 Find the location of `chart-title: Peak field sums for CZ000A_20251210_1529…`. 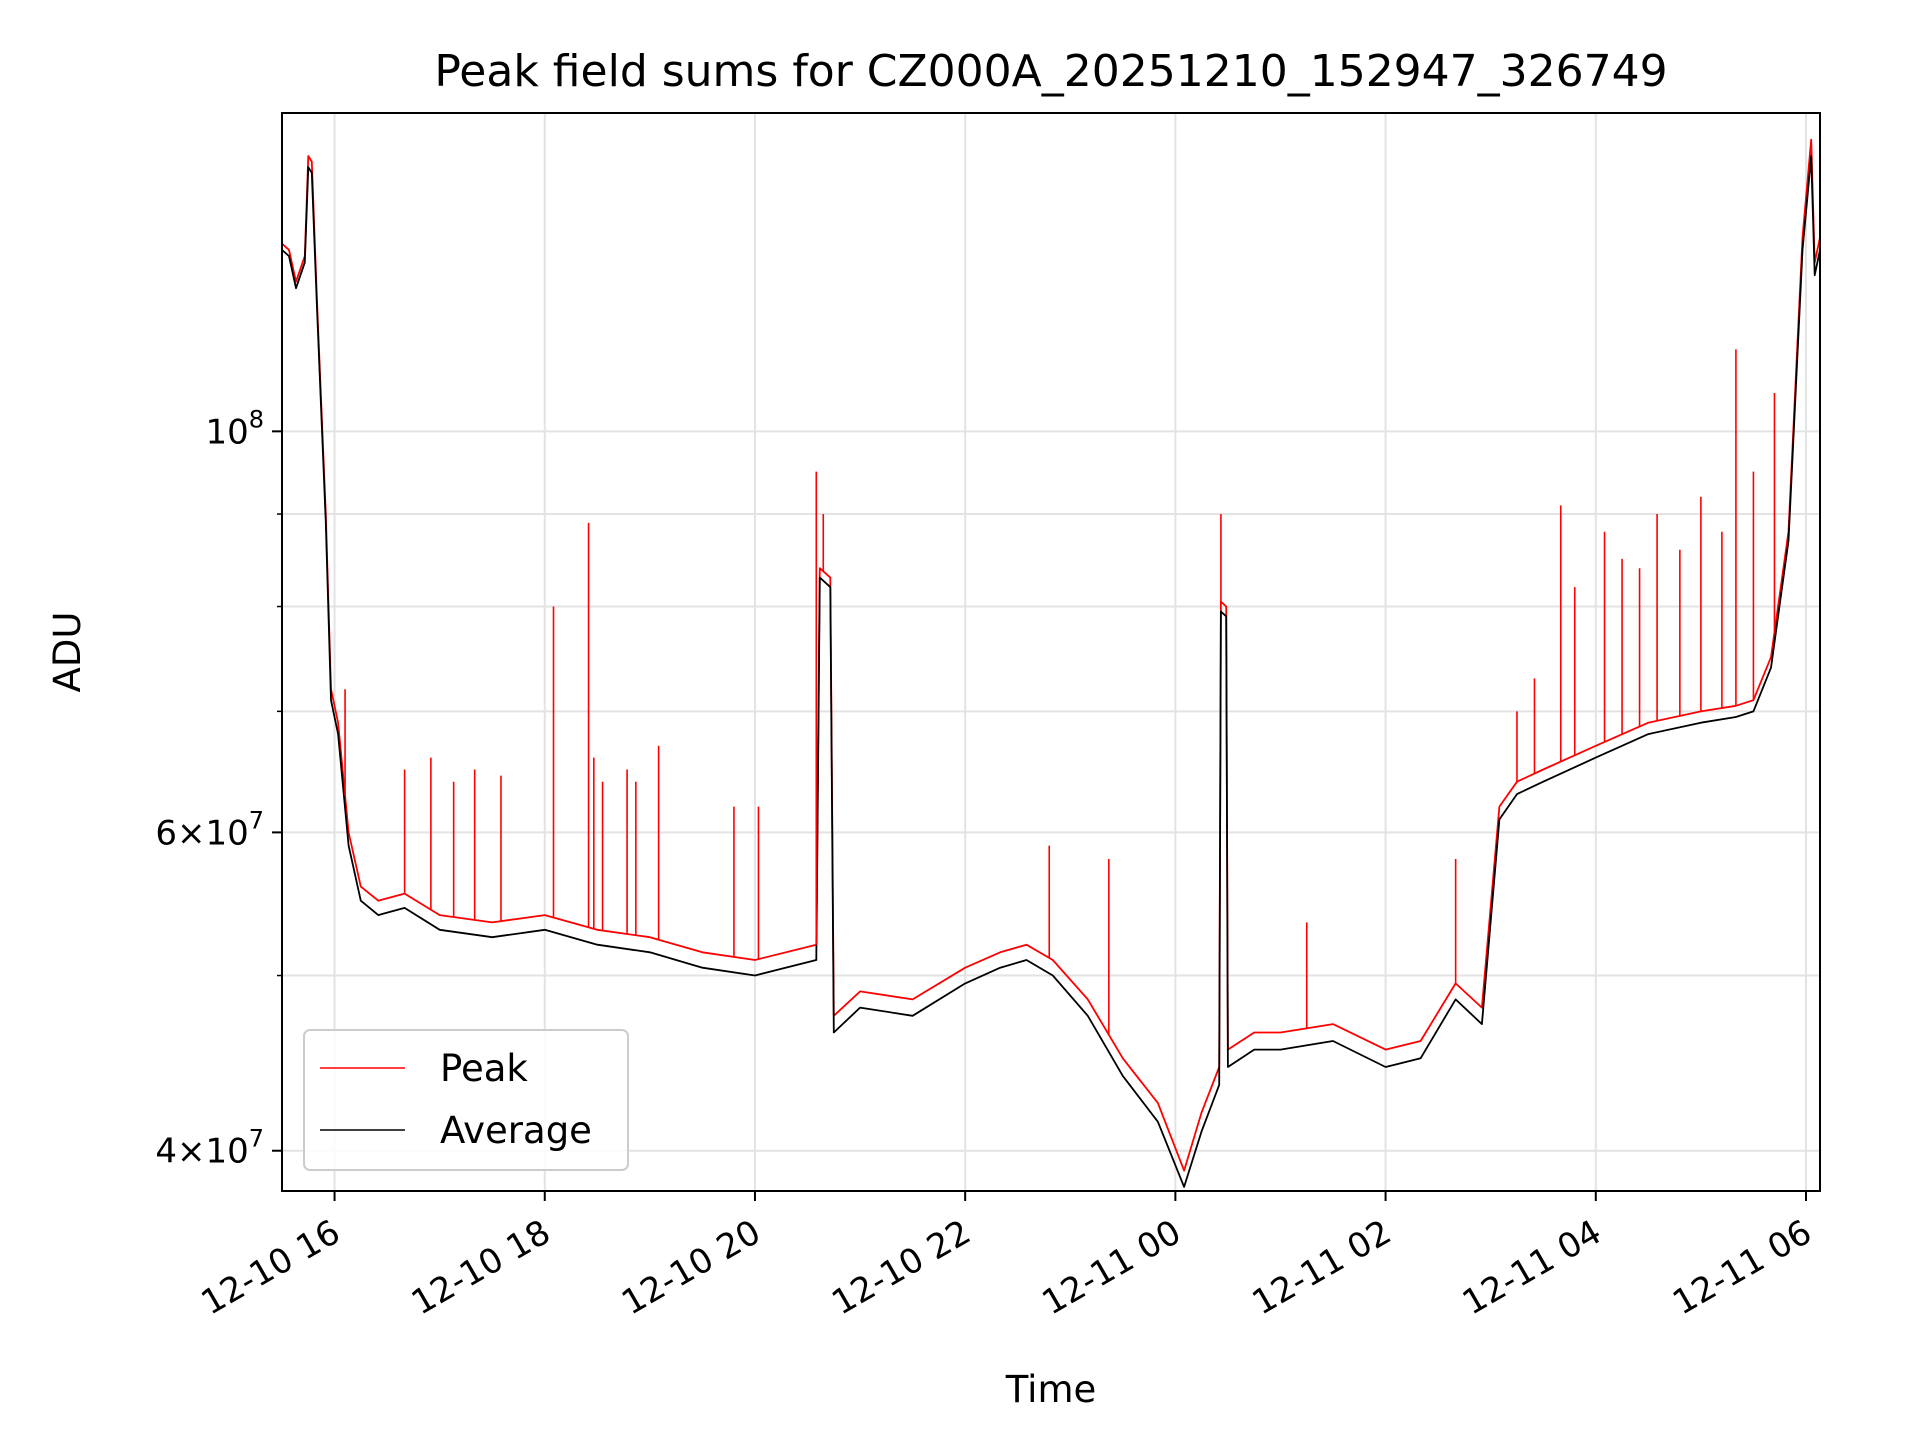

chart-title: Peak field sums for CZ000A_20251210_1529… is located at coordinates (1050, 71).